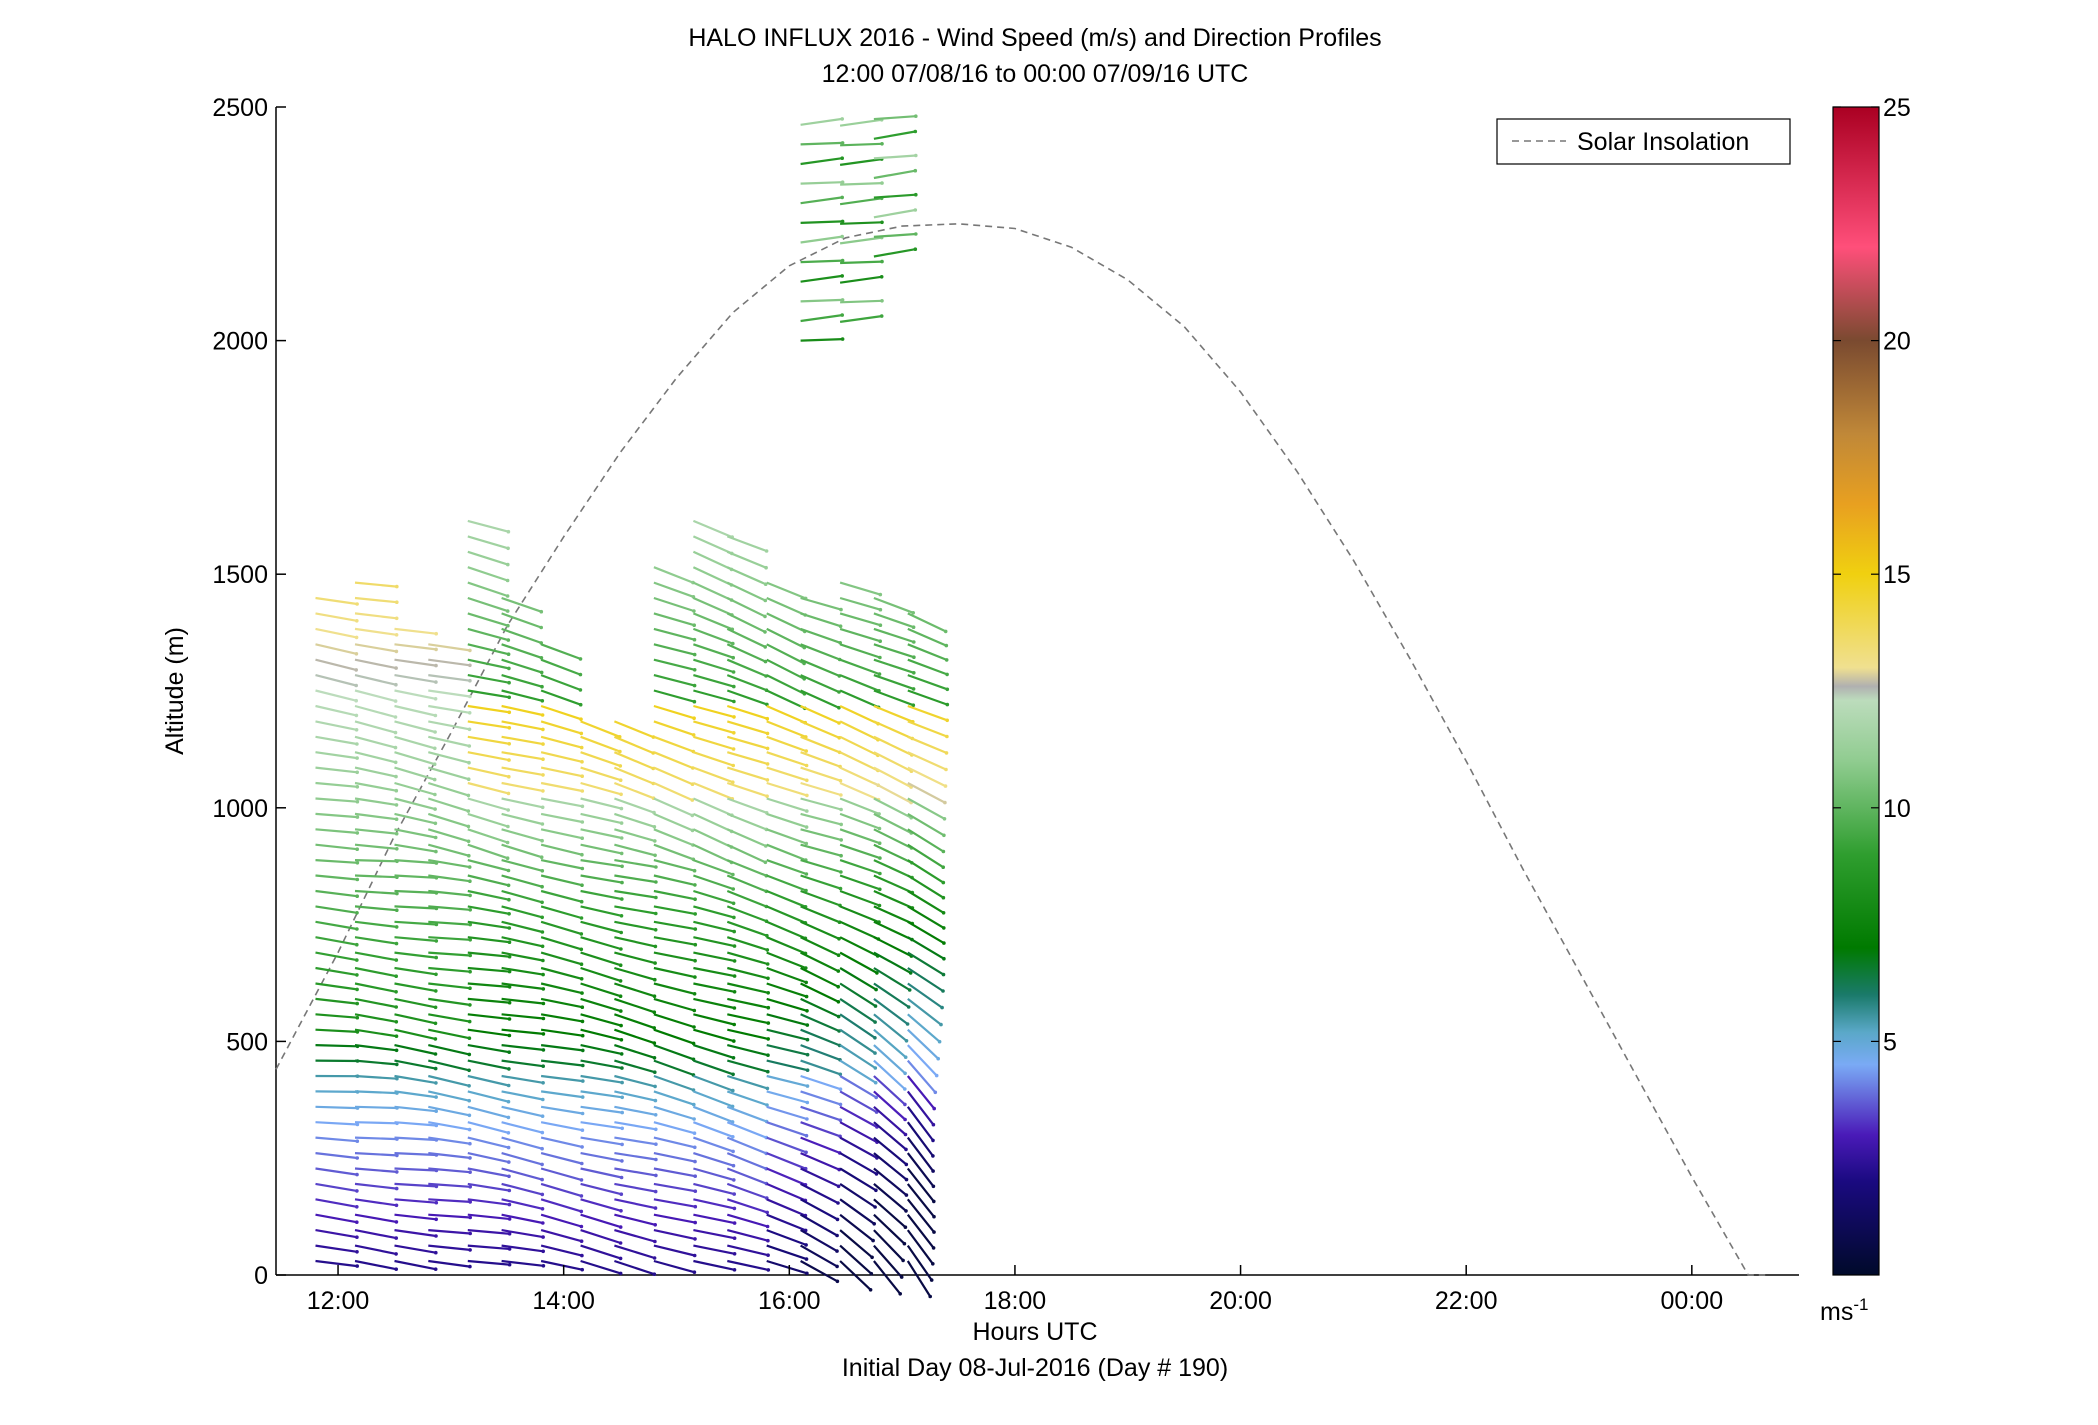 The height and width of the screenshot is (1425, 2098). Describe the element at coordinates (842, 339) in the screenshot. I see `wind-vector-upper-head` at that location.